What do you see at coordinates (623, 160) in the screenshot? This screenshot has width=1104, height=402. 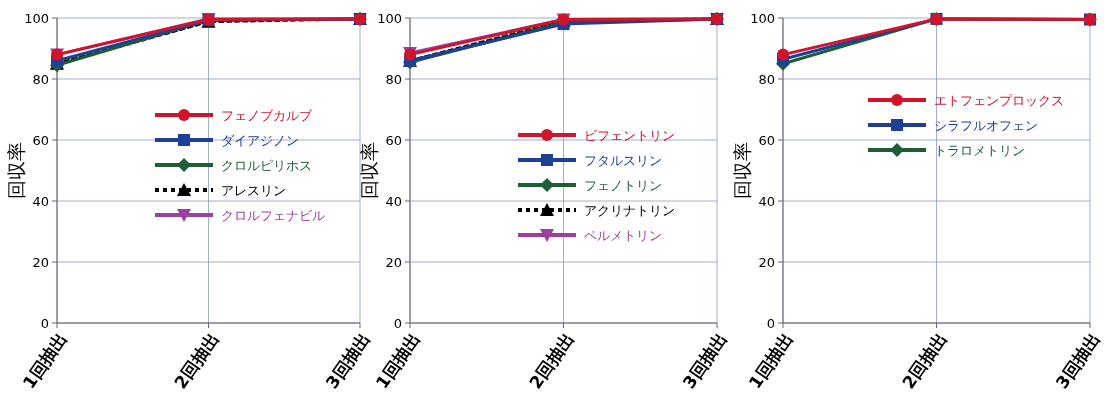 I see `legend-label: フタルスリン` at bounding box center [623, 160].